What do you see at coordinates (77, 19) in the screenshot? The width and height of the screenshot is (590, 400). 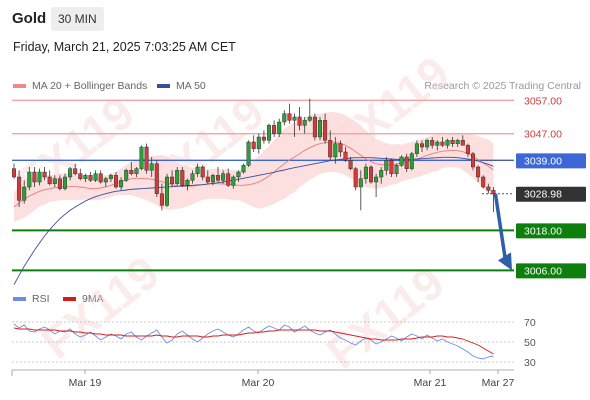 I see `timeframe-button: 30 MIN` at bounding box center [77, 19].